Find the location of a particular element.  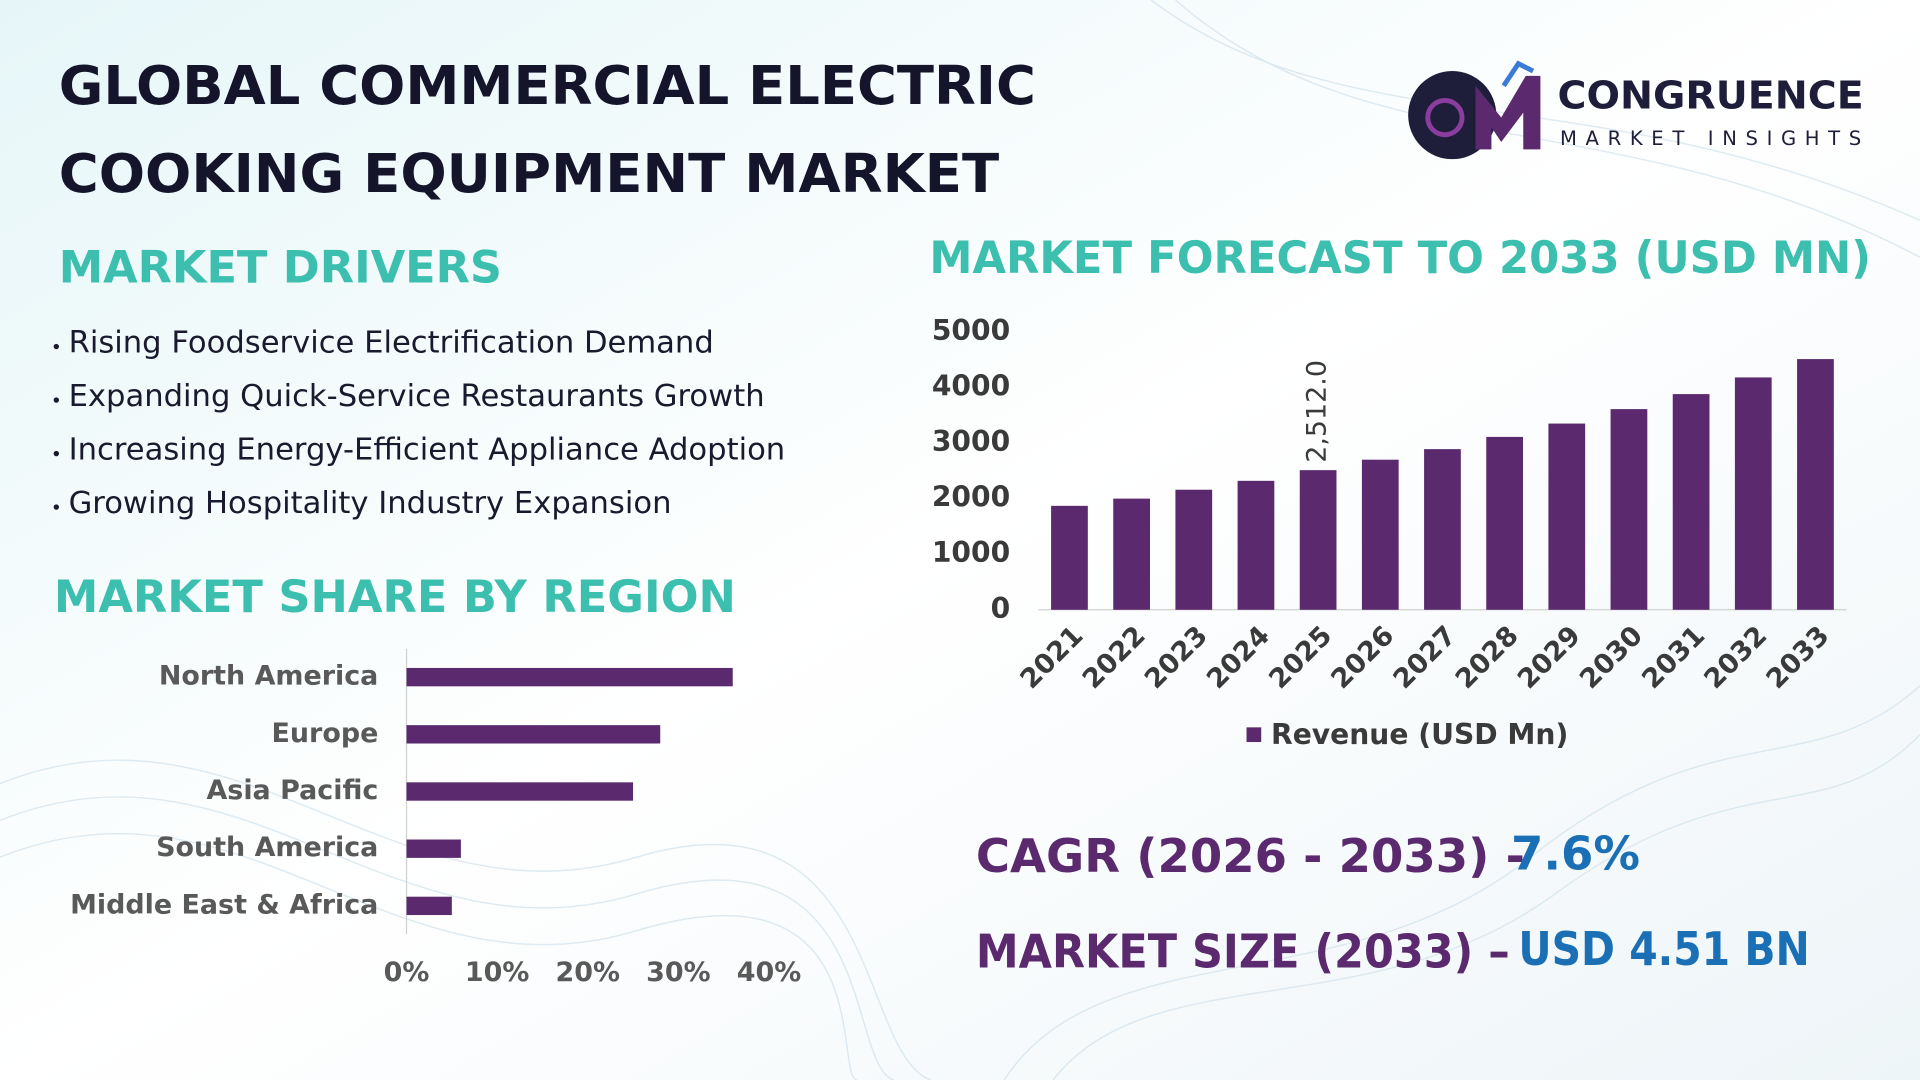

section-title: MARKET DRIVERS is located at coordinates (280, 268).